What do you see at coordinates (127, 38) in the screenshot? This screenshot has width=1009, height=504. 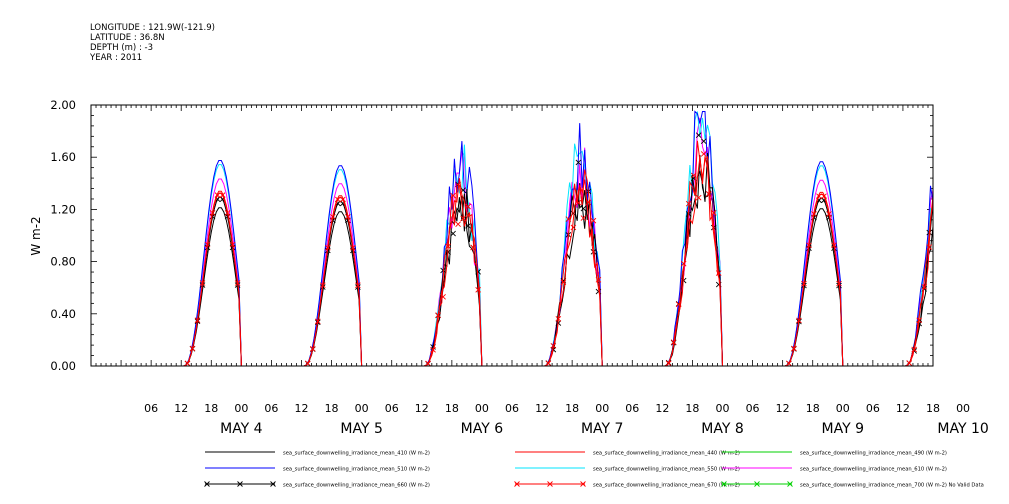 I see `latitude-label: LATITUDE : 36.8N` at bounding box center [127, 38].